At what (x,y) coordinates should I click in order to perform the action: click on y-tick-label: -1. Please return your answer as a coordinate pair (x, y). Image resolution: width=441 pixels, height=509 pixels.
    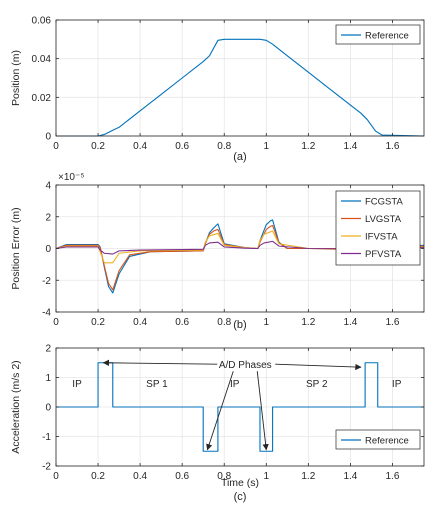
    Looking at the image, I should click on (46, 437).